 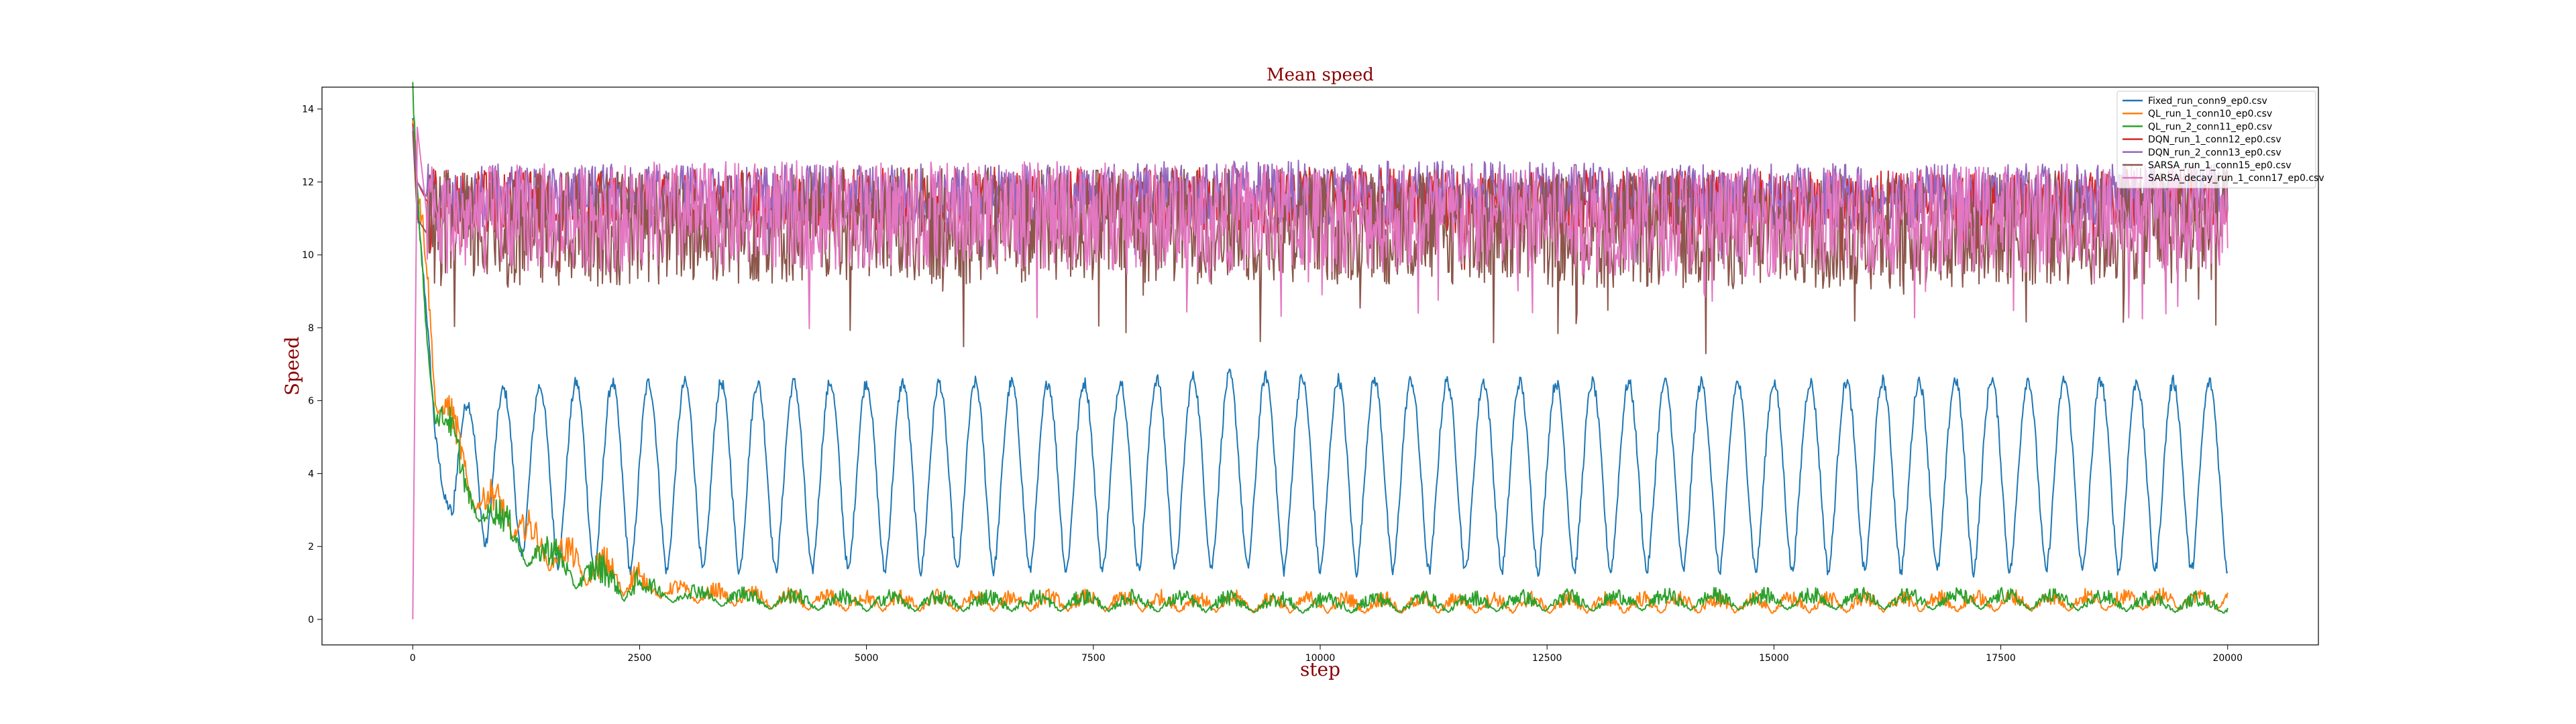 I want to click on x-axis: 0 2500 5000 7500 10000 12500 15000 17500 20000, so click(x=1326, y=654).